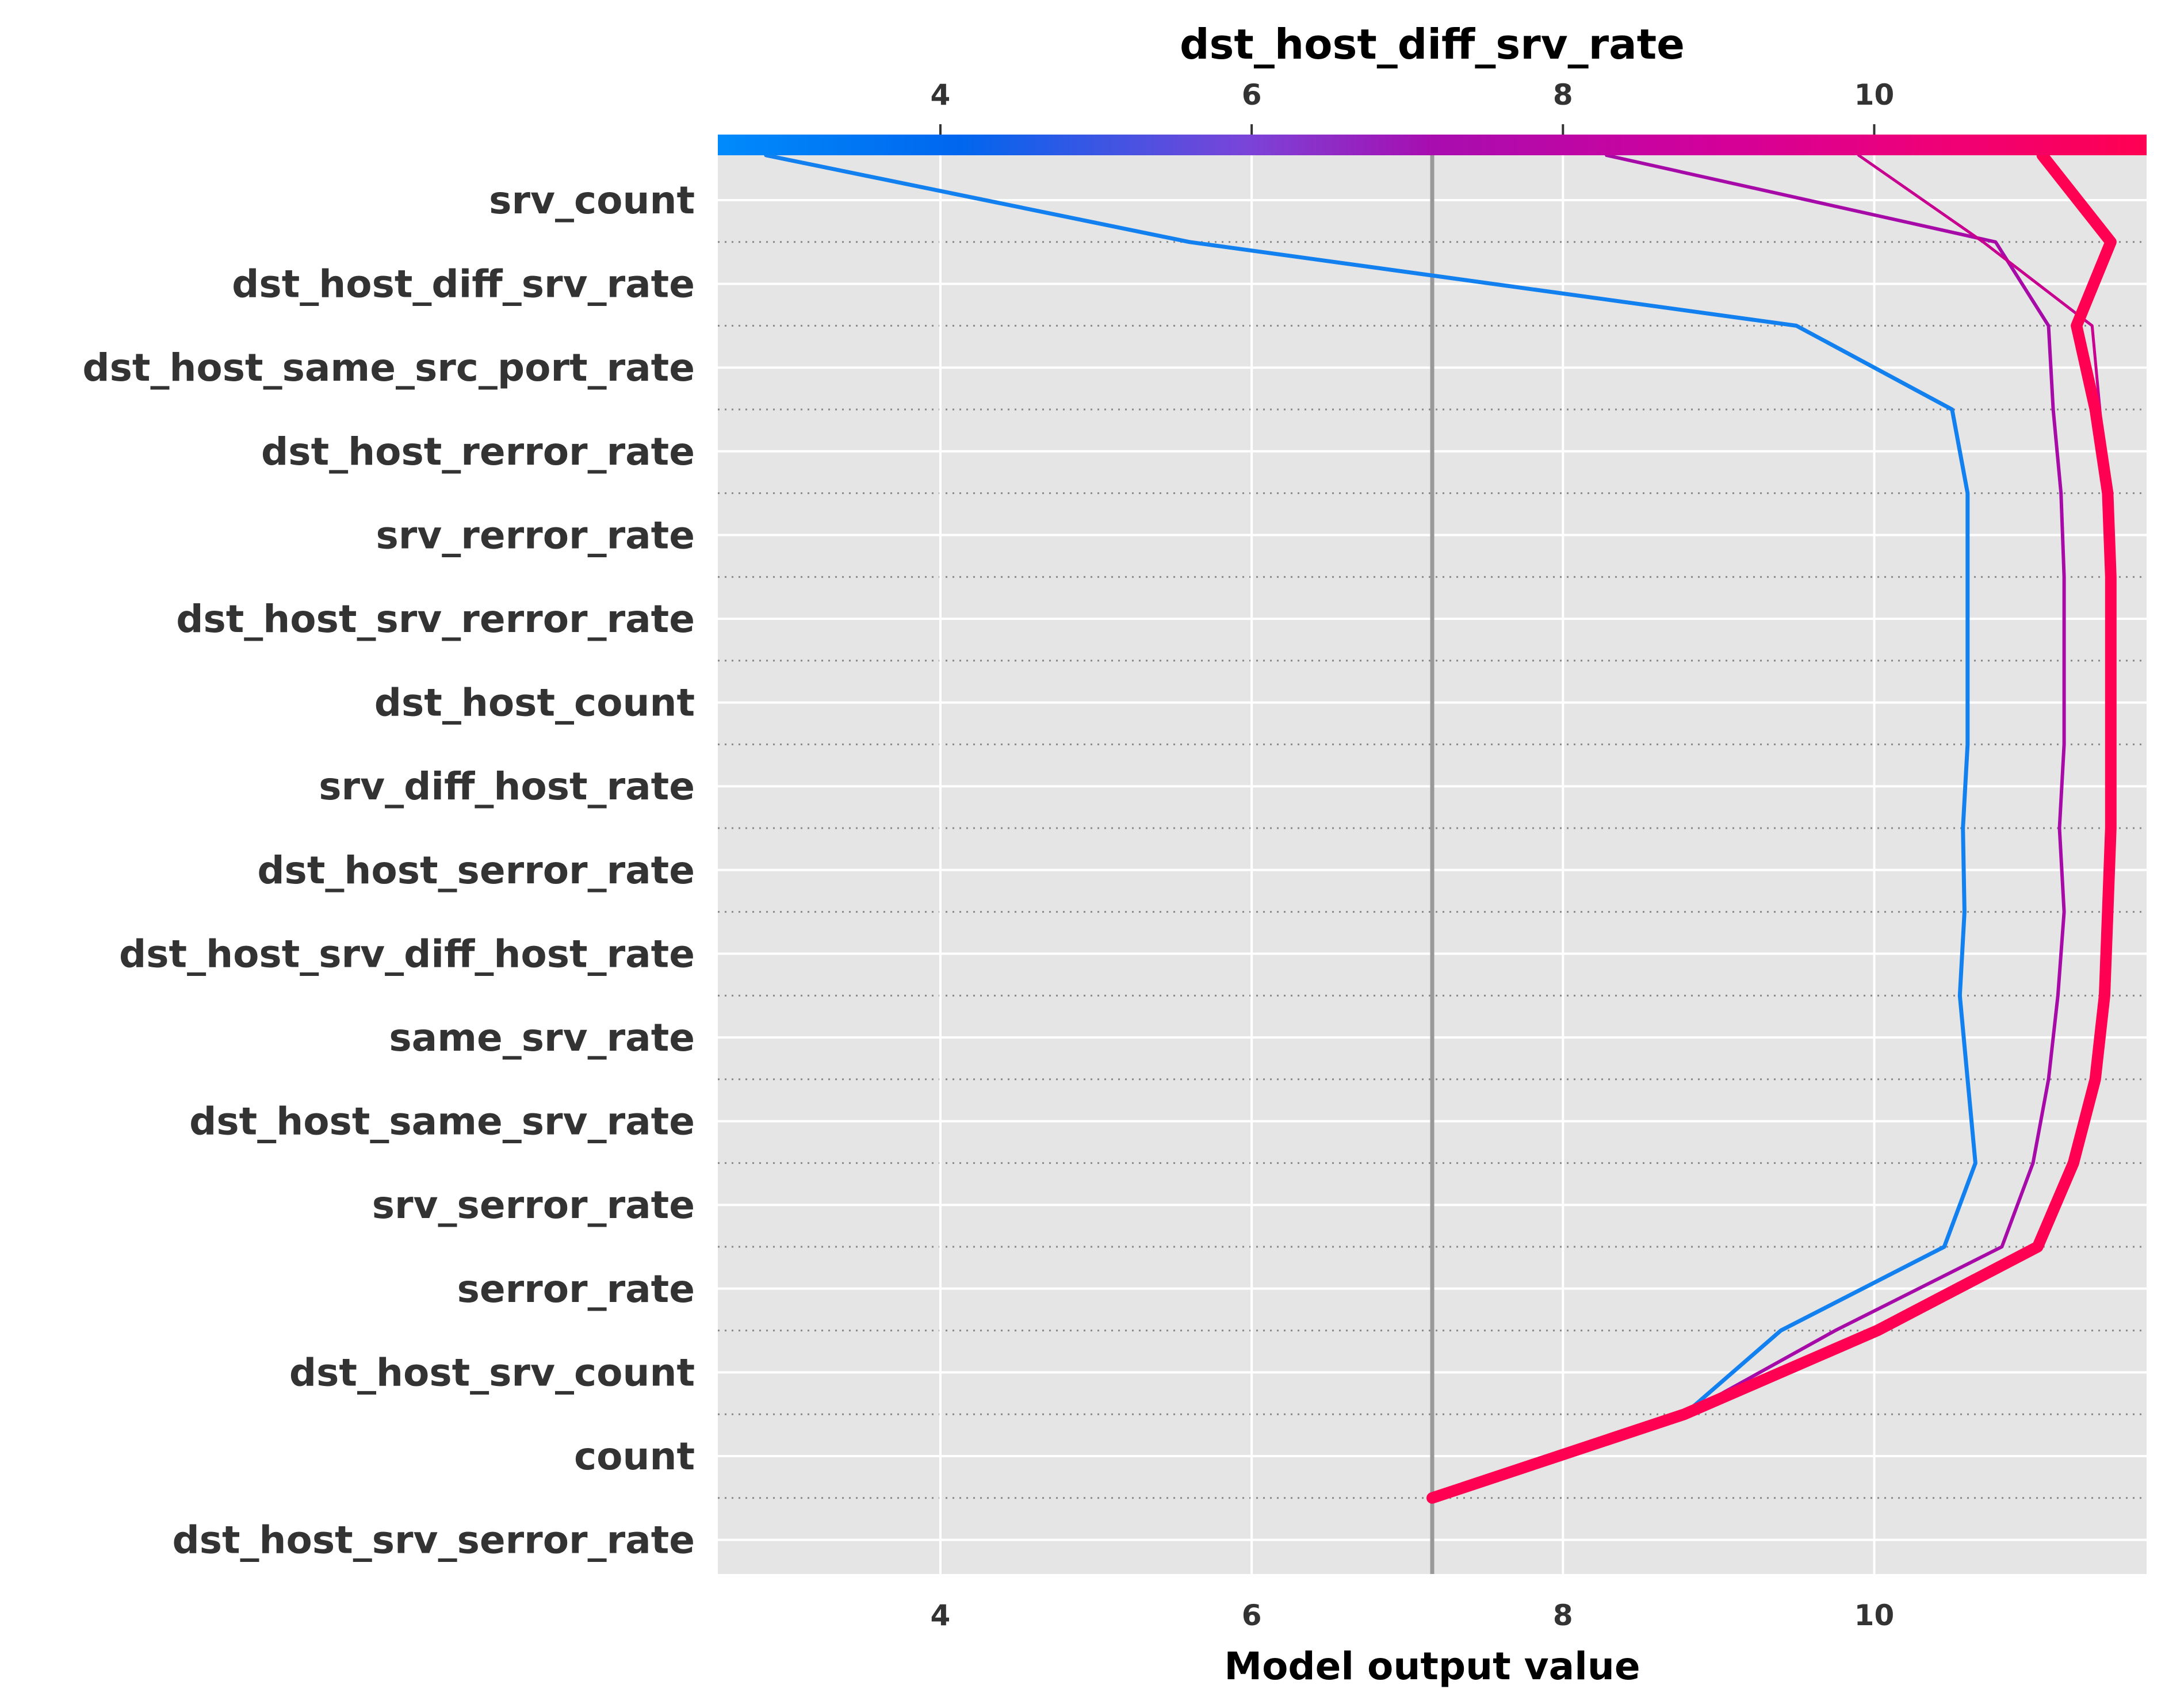  What do you see at coordinates (1874, 1615) in the screenshot?
I see `x-tick-label: 10` at bounding box center [1874, 1615].